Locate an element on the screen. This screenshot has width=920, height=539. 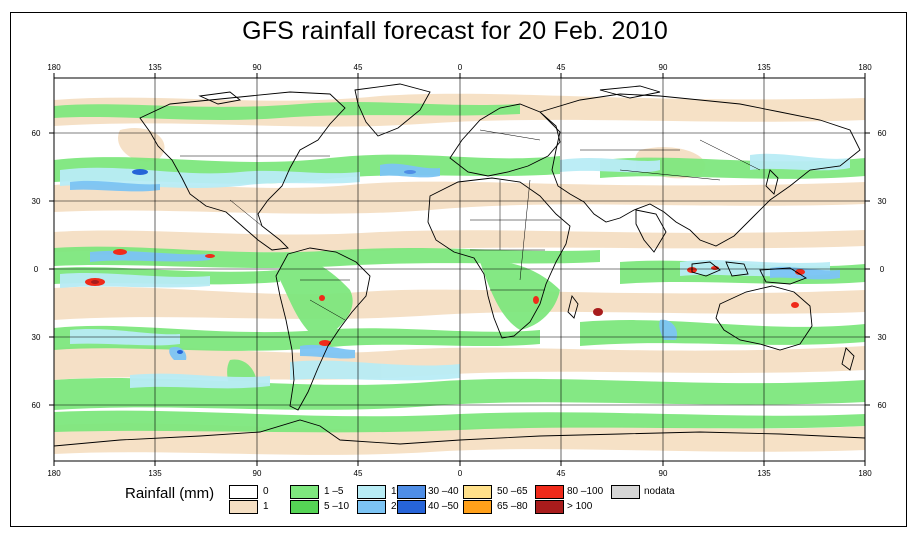
legend-label: 65 –80 is located at coordinates (512, 506).